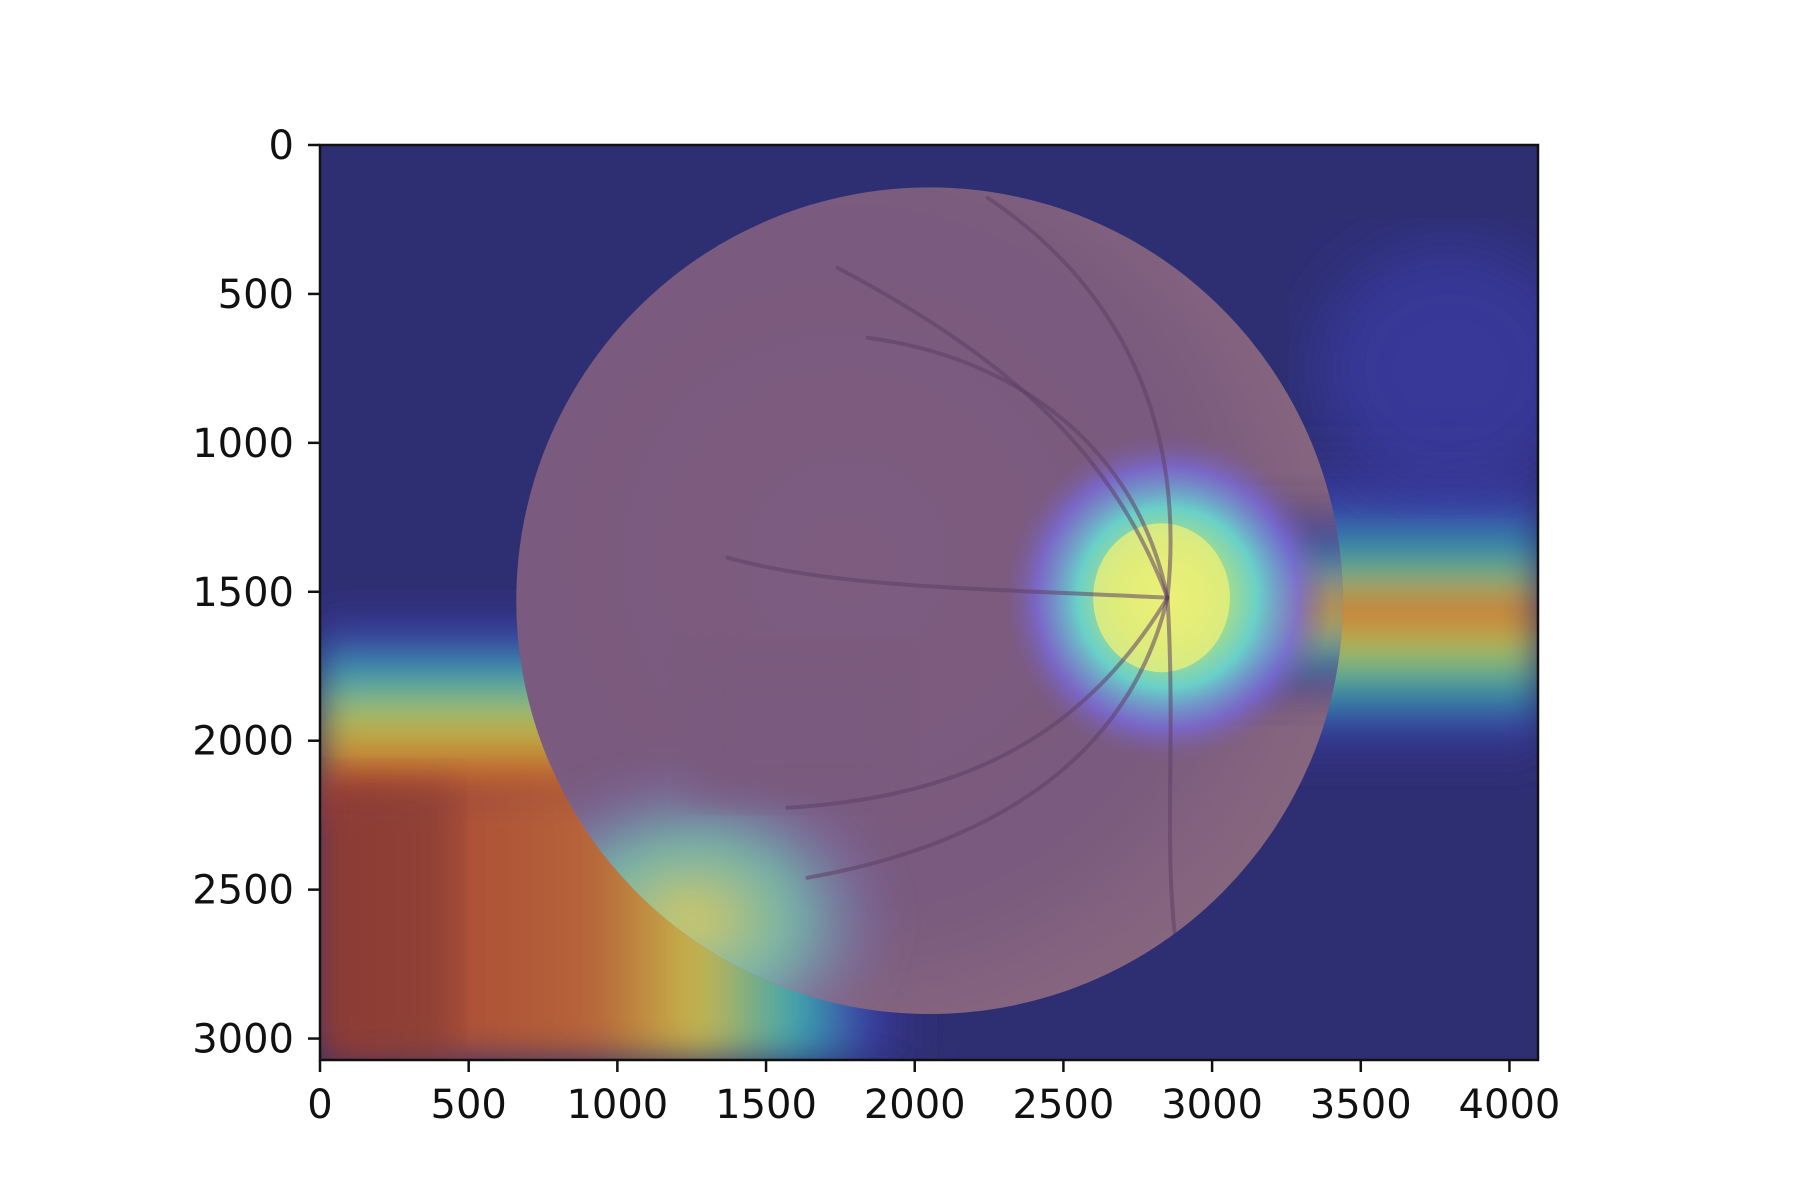 Image resolution: width=1800 pixels, height=1200 pixels. Describe the element at coordinates (243, 444) in the screenshot. I see `y-tick-label: 1000` at that location.